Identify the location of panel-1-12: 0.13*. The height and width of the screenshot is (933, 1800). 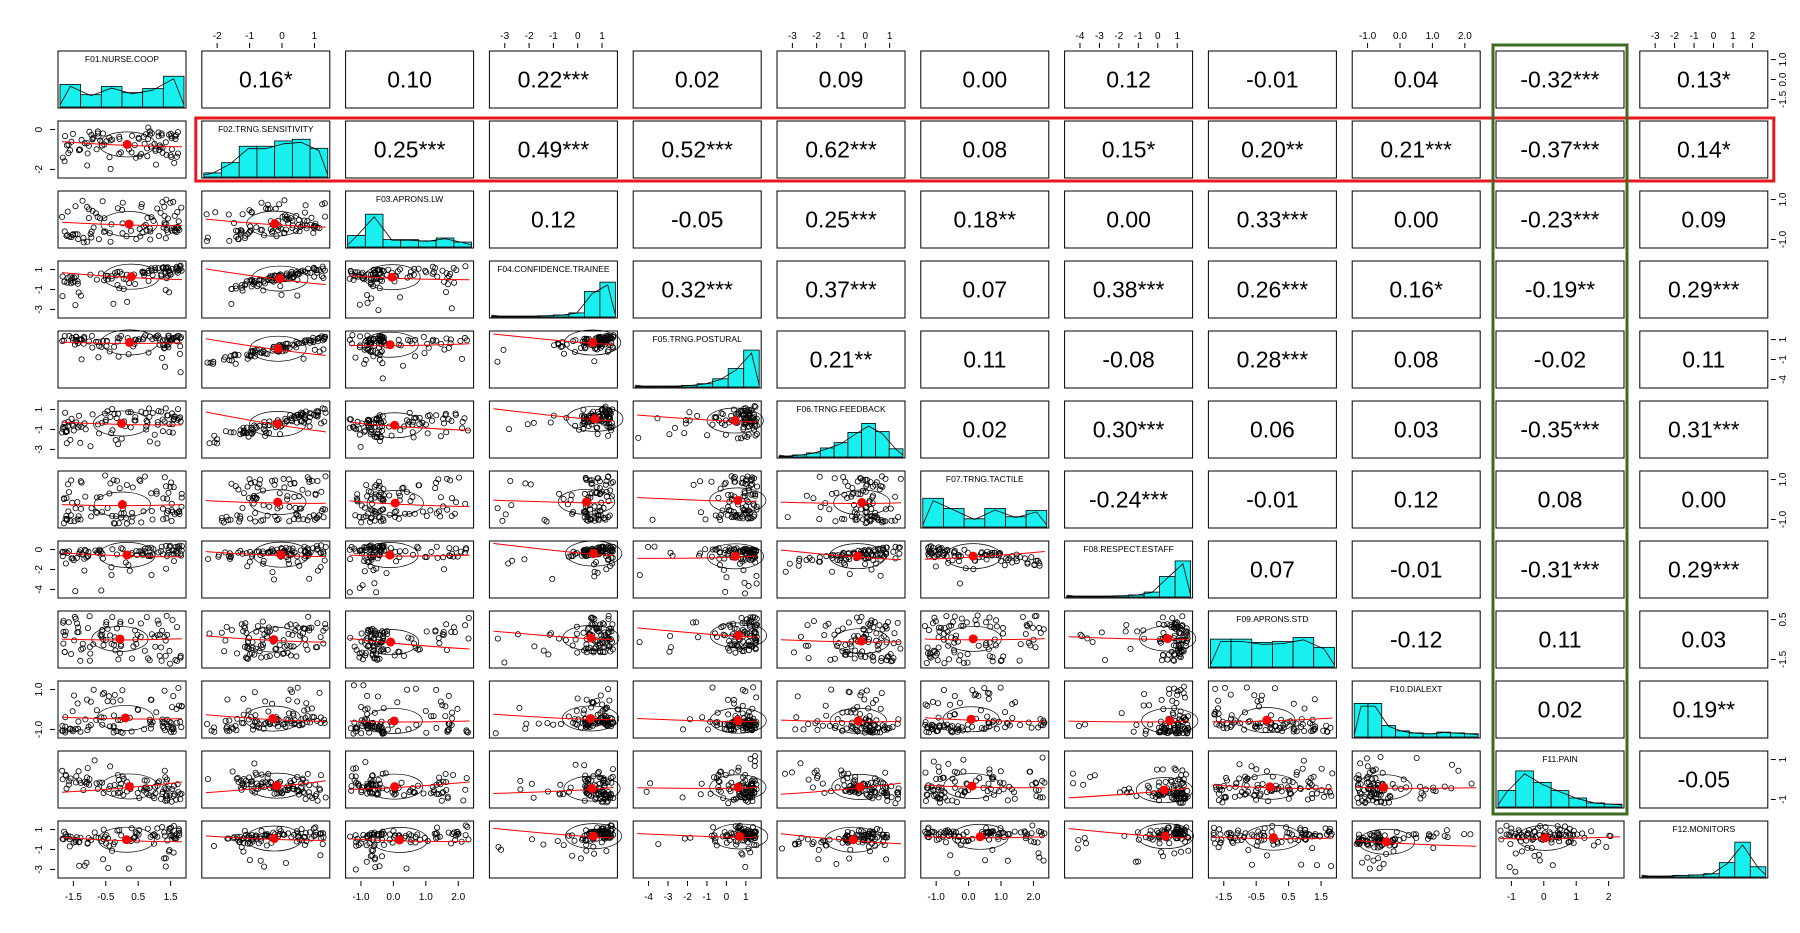
(1704, 79).